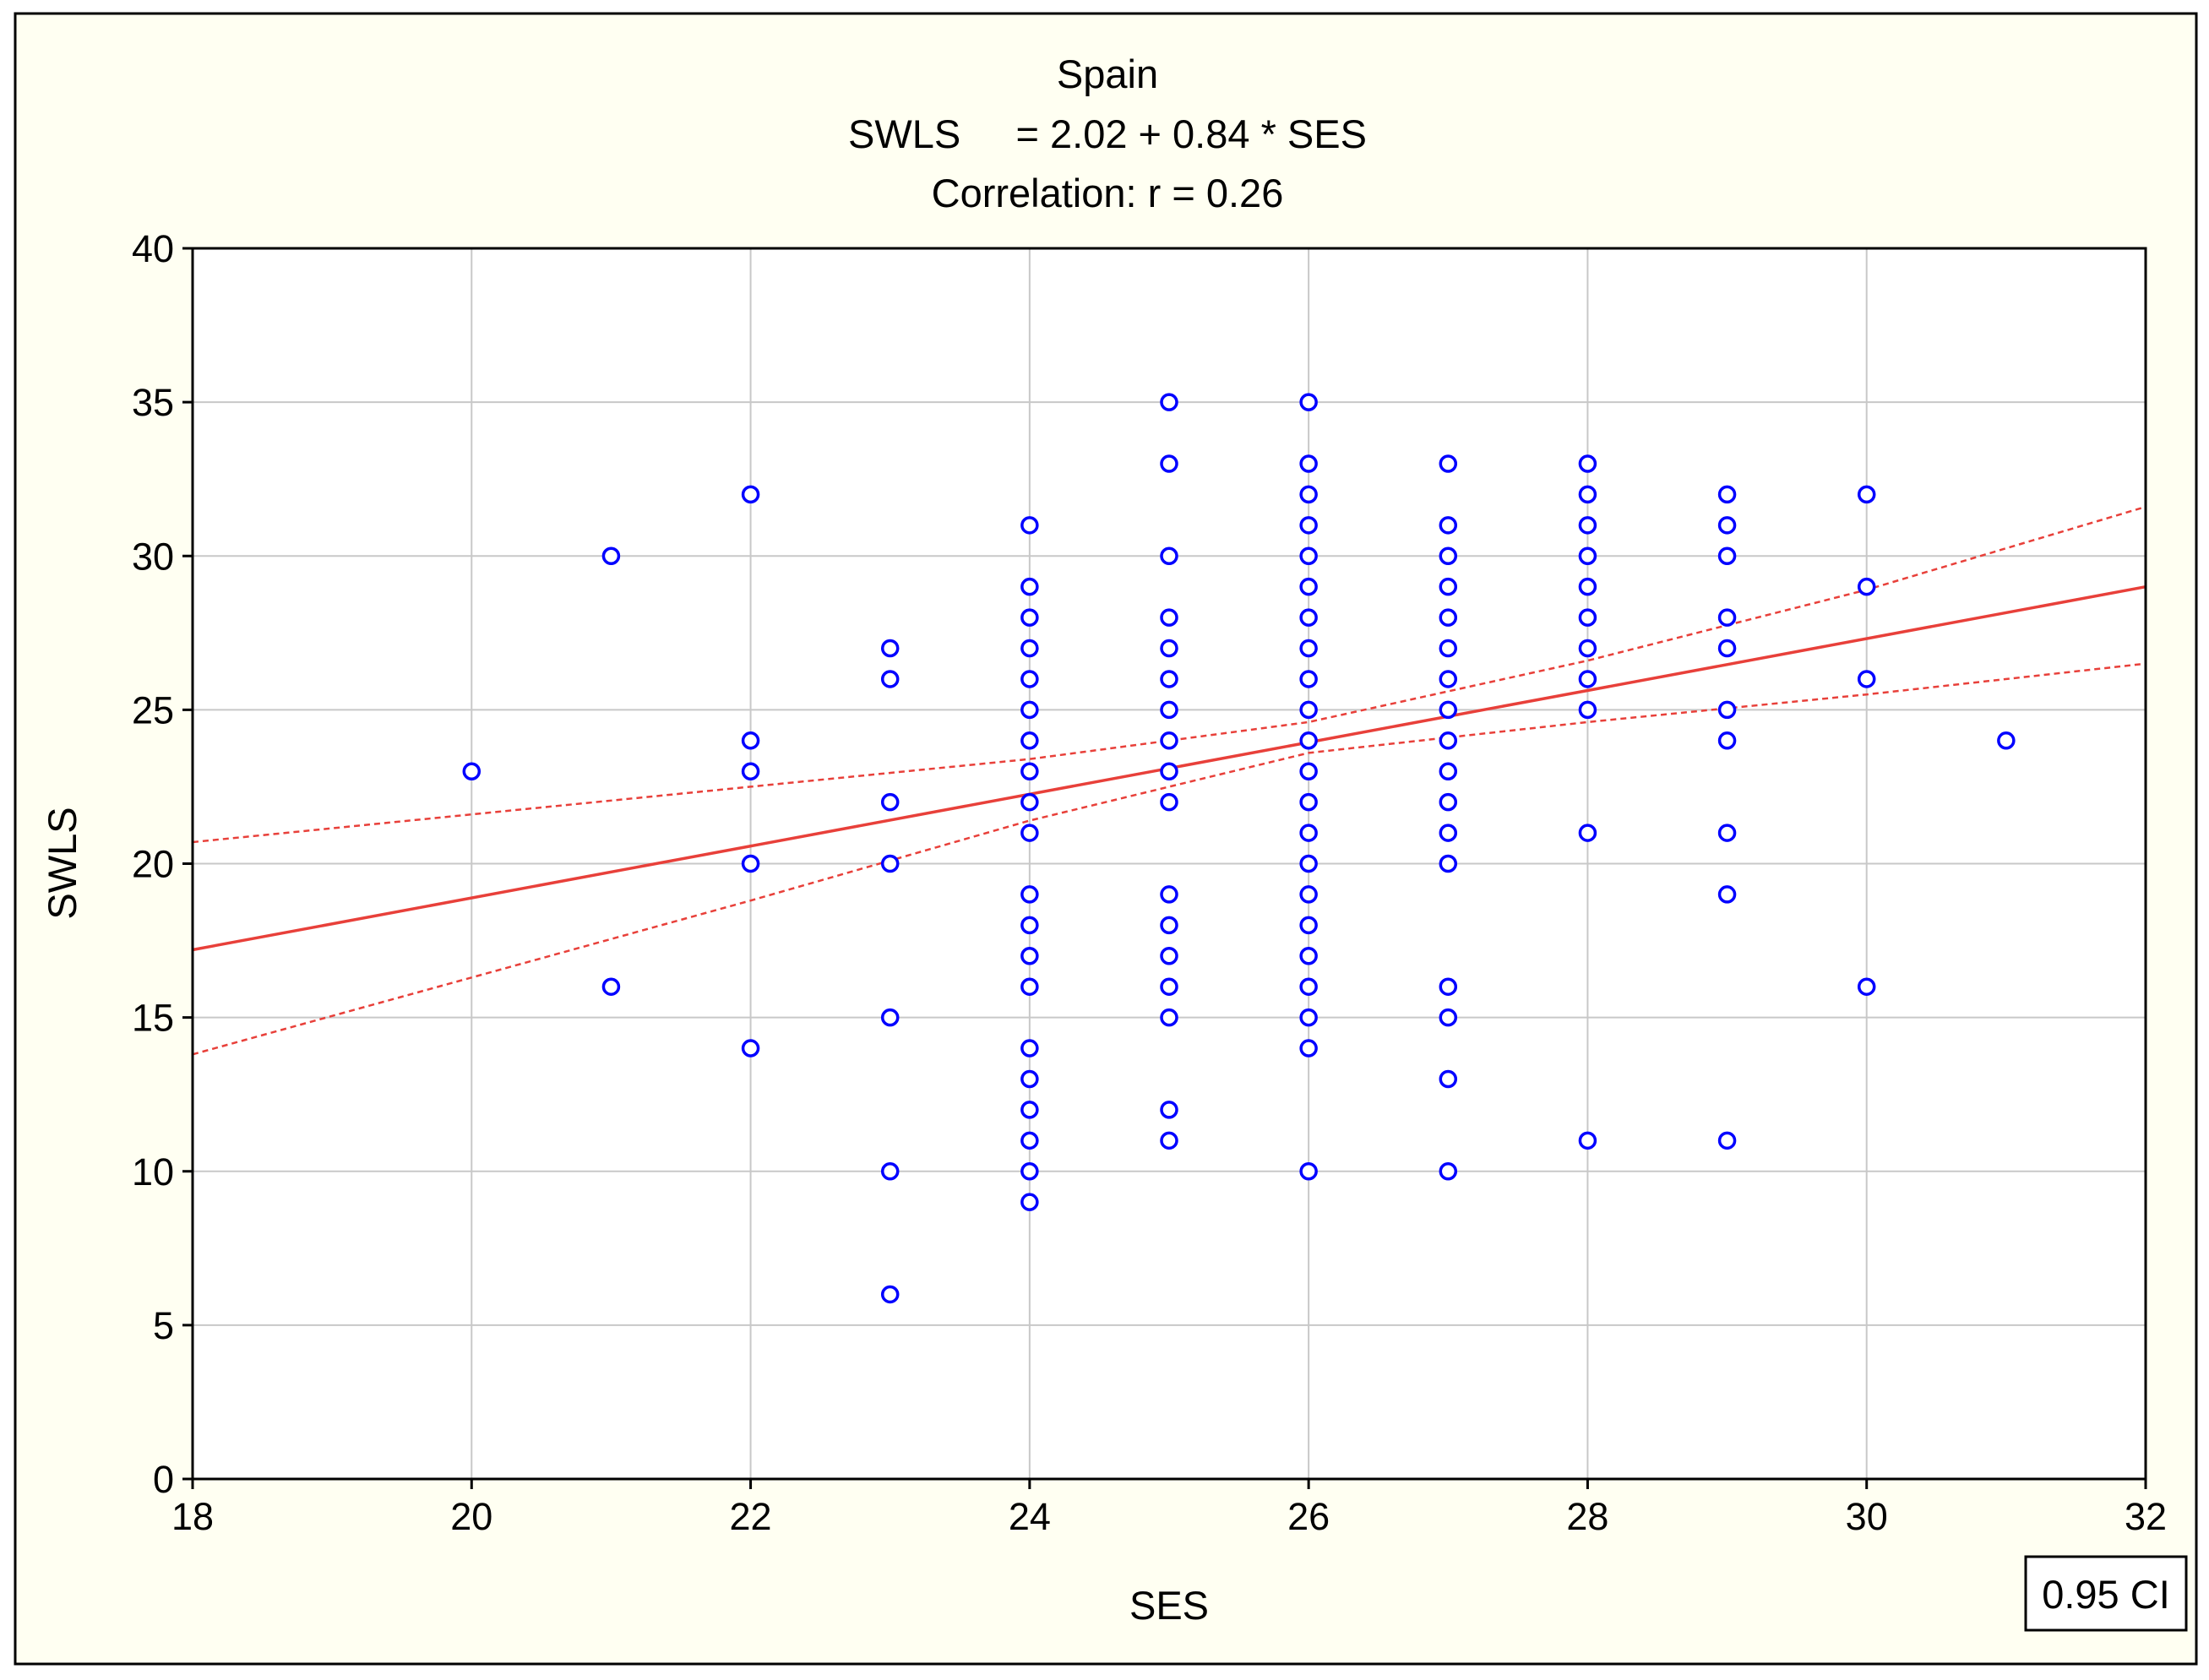 The image size is (2209, 1680). What do you see at coordinates (1308, 1516) in the screenshot?
I see `x-tick-label: 26` at bounding box center [1308, 1516].